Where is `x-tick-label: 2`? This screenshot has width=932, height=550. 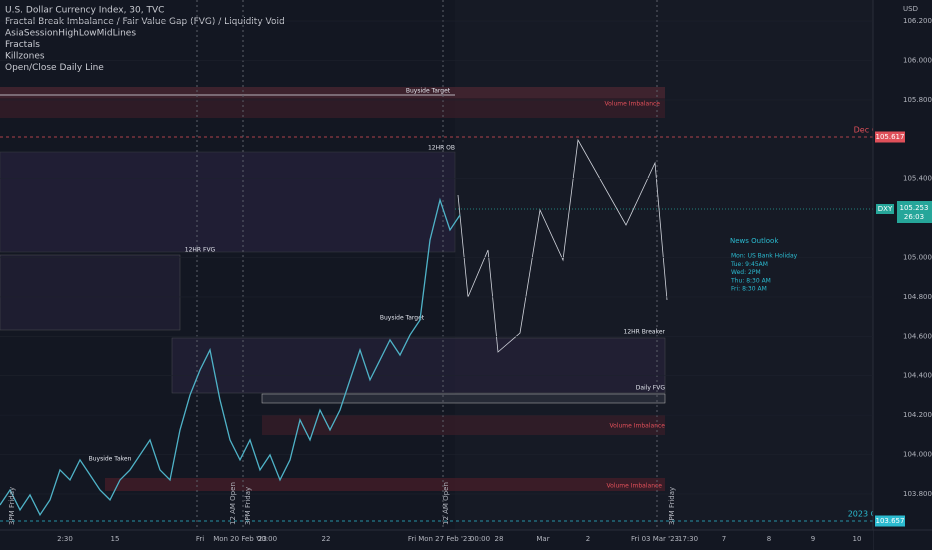 x-tick-label: 2 is located at coordinates (588, 539).